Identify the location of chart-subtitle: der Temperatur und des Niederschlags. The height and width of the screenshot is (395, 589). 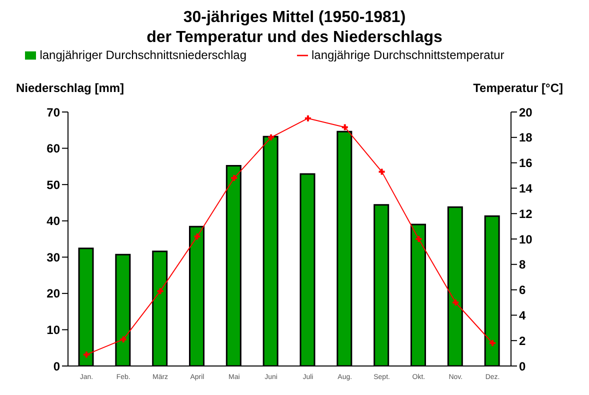
(295, 38).